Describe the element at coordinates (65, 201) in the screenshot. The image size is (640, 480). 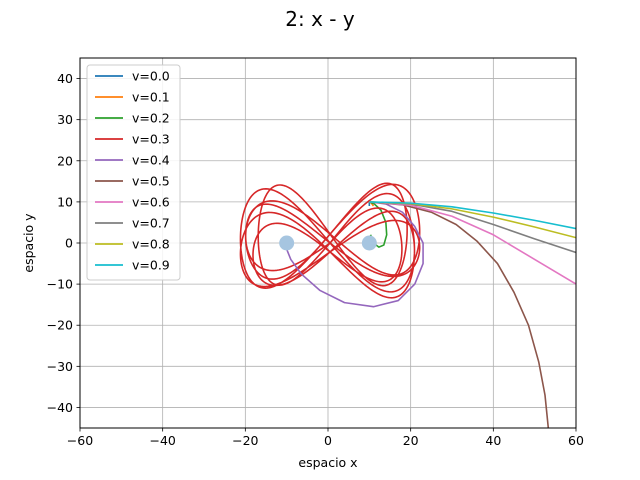
I see `y-tick-label: 10` at that location.